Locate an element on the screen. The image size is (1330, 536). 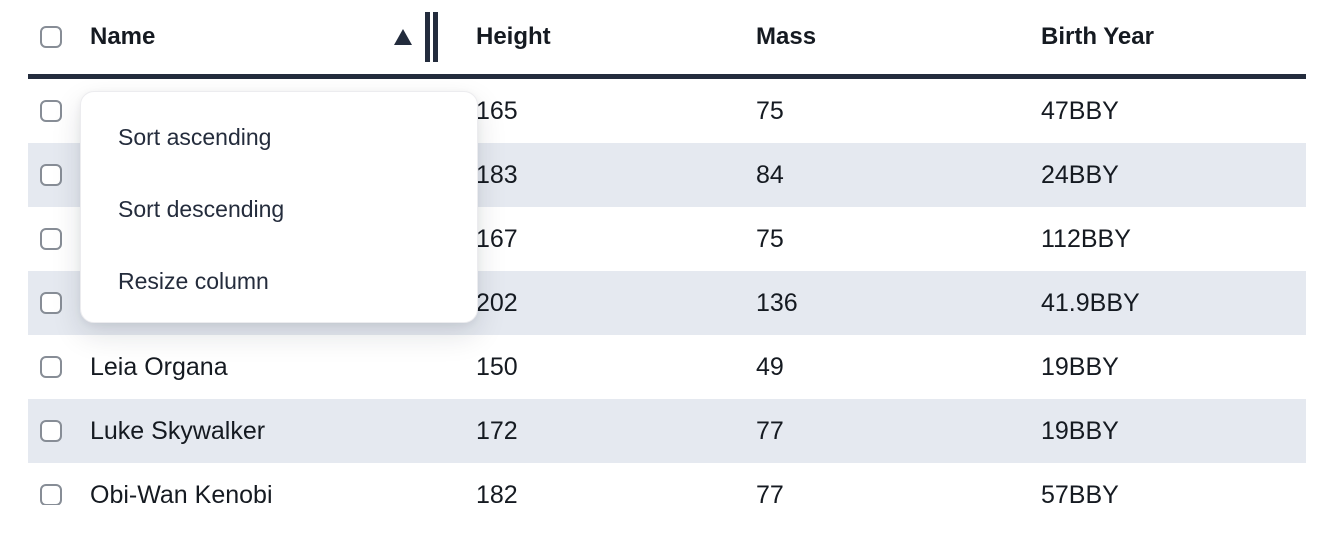
cell-height: 165 is located at coordinates (497, 110).